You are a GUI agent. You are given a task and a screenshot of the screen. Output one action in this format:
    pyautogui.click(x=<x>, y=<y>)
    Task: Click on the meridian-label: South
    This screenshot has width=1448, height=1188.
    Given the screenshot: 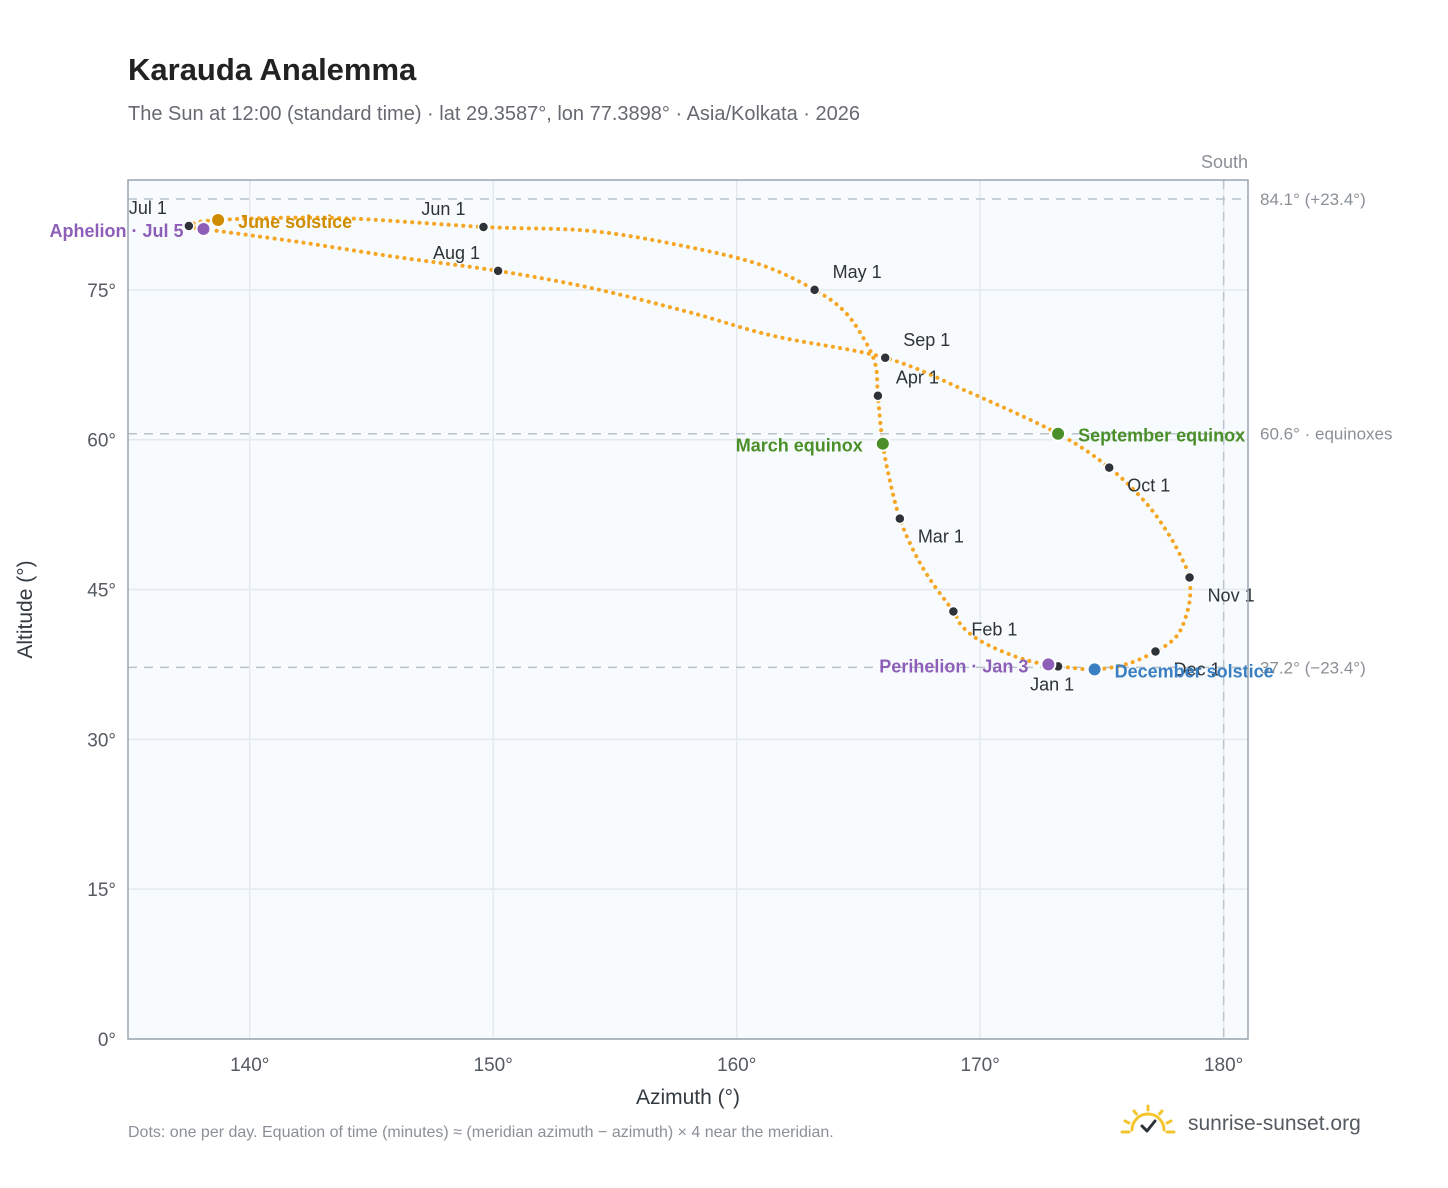 What is the action you would take?
    pyautogui.click(x=1224, y=162)
    